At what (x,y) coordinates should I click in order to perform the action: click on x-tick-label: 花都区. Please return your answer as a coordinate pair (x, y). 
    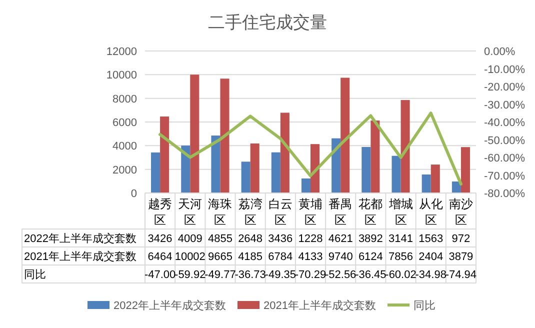
    Looking at the image, I should click on (370, 212).